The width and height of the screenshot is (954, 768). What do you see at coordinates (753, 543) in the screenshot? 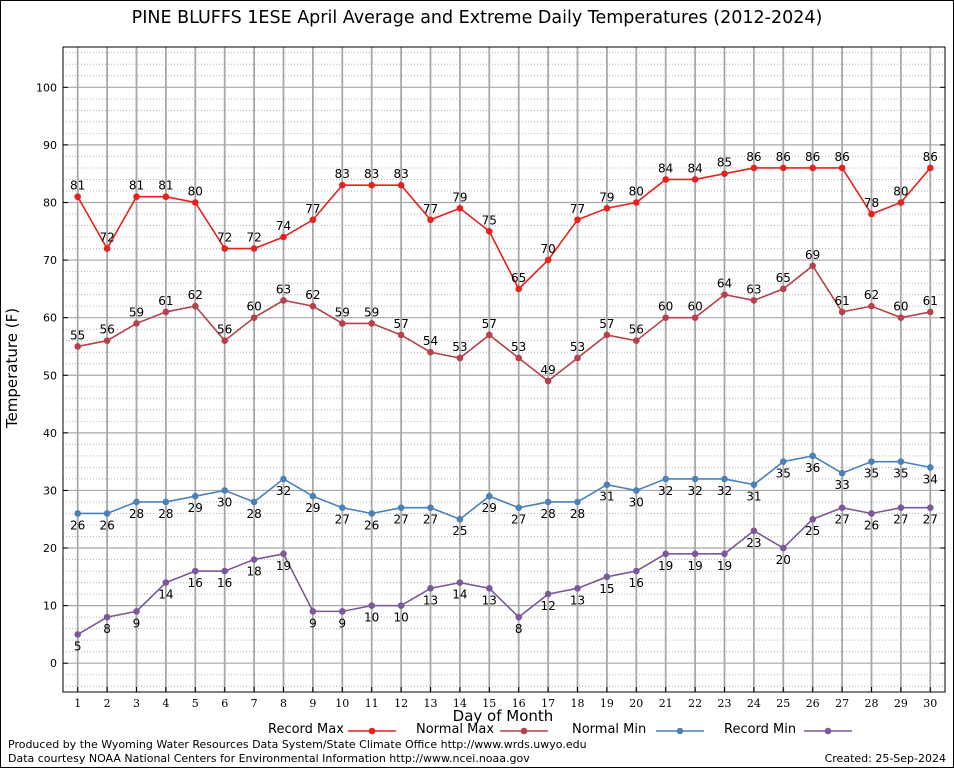
I see `data-label-record-min: 23` at bounding box center [753, 543].